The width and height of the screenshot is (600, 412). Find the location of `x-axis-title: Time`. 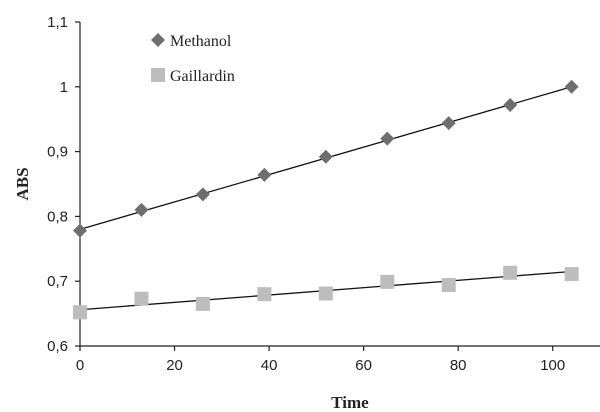

x-axis-title: Time is located at coordinates (350, 402).